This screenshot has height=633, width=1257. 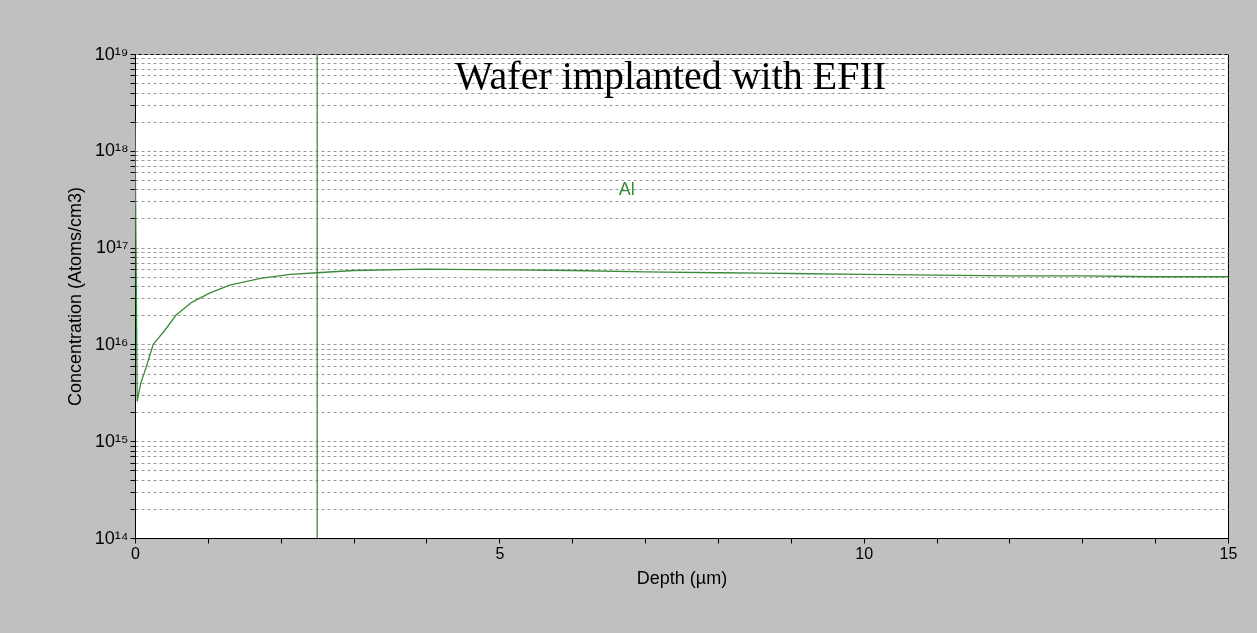 What do you see at coordinates (626, 188) in the screenshot?
I see `text: Al` at bounding box center [626, 188].